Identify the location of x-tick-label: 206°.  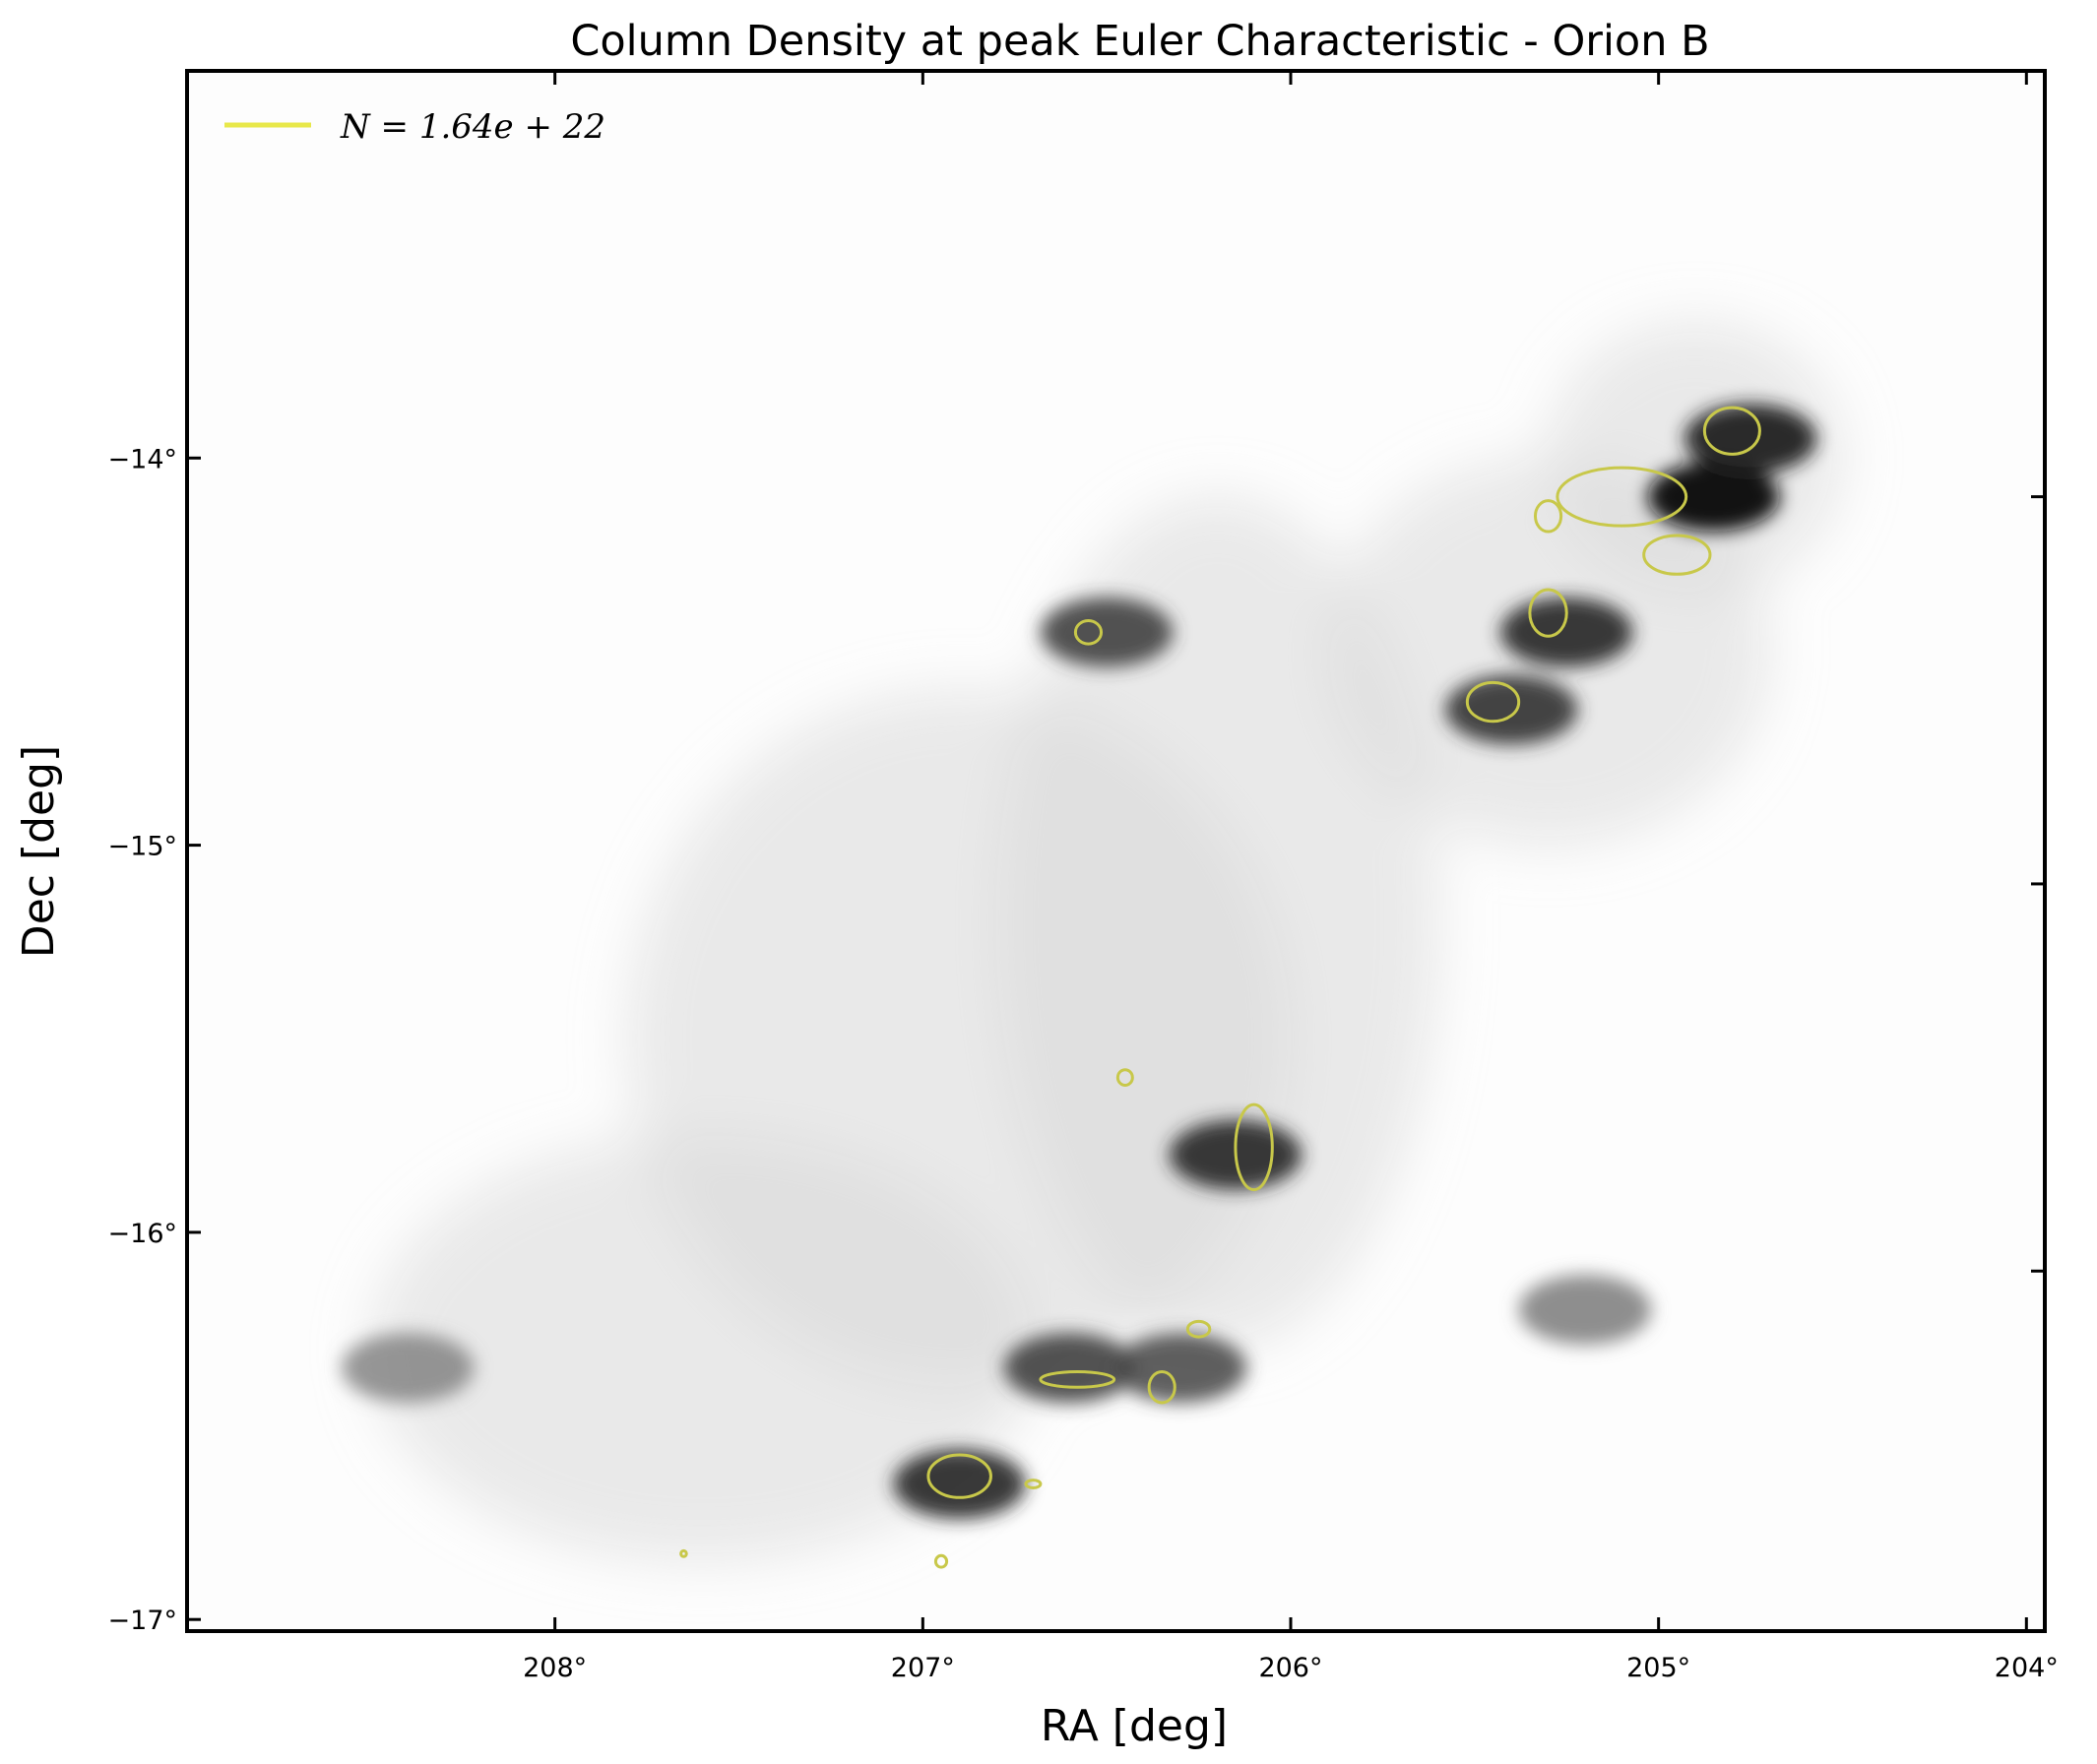
(1290, 1668).